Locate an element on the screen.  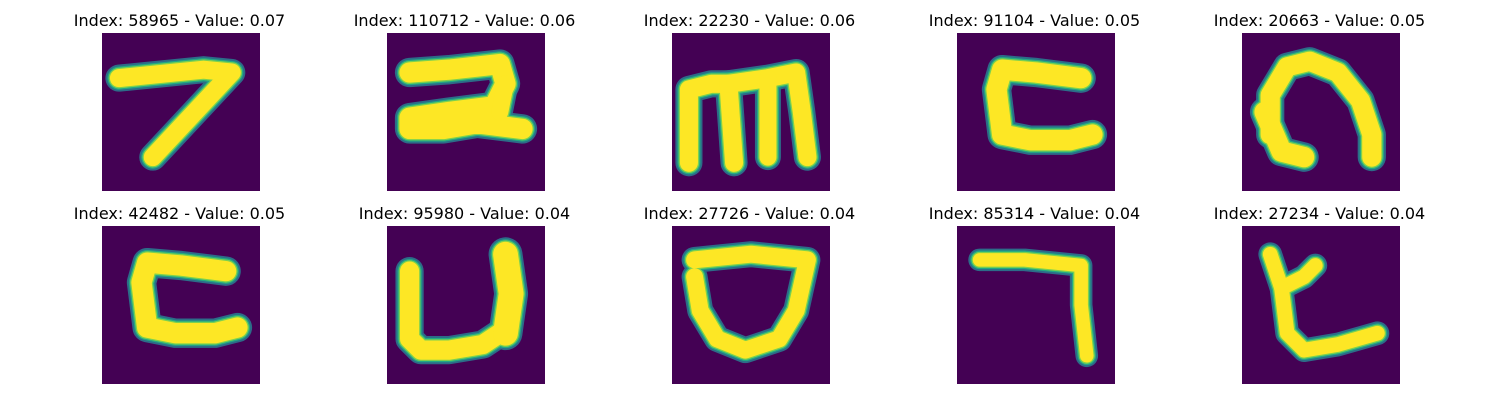
image-panel: Index: 85314 - Value: 0.04 is located at coordinates (1034, 296).